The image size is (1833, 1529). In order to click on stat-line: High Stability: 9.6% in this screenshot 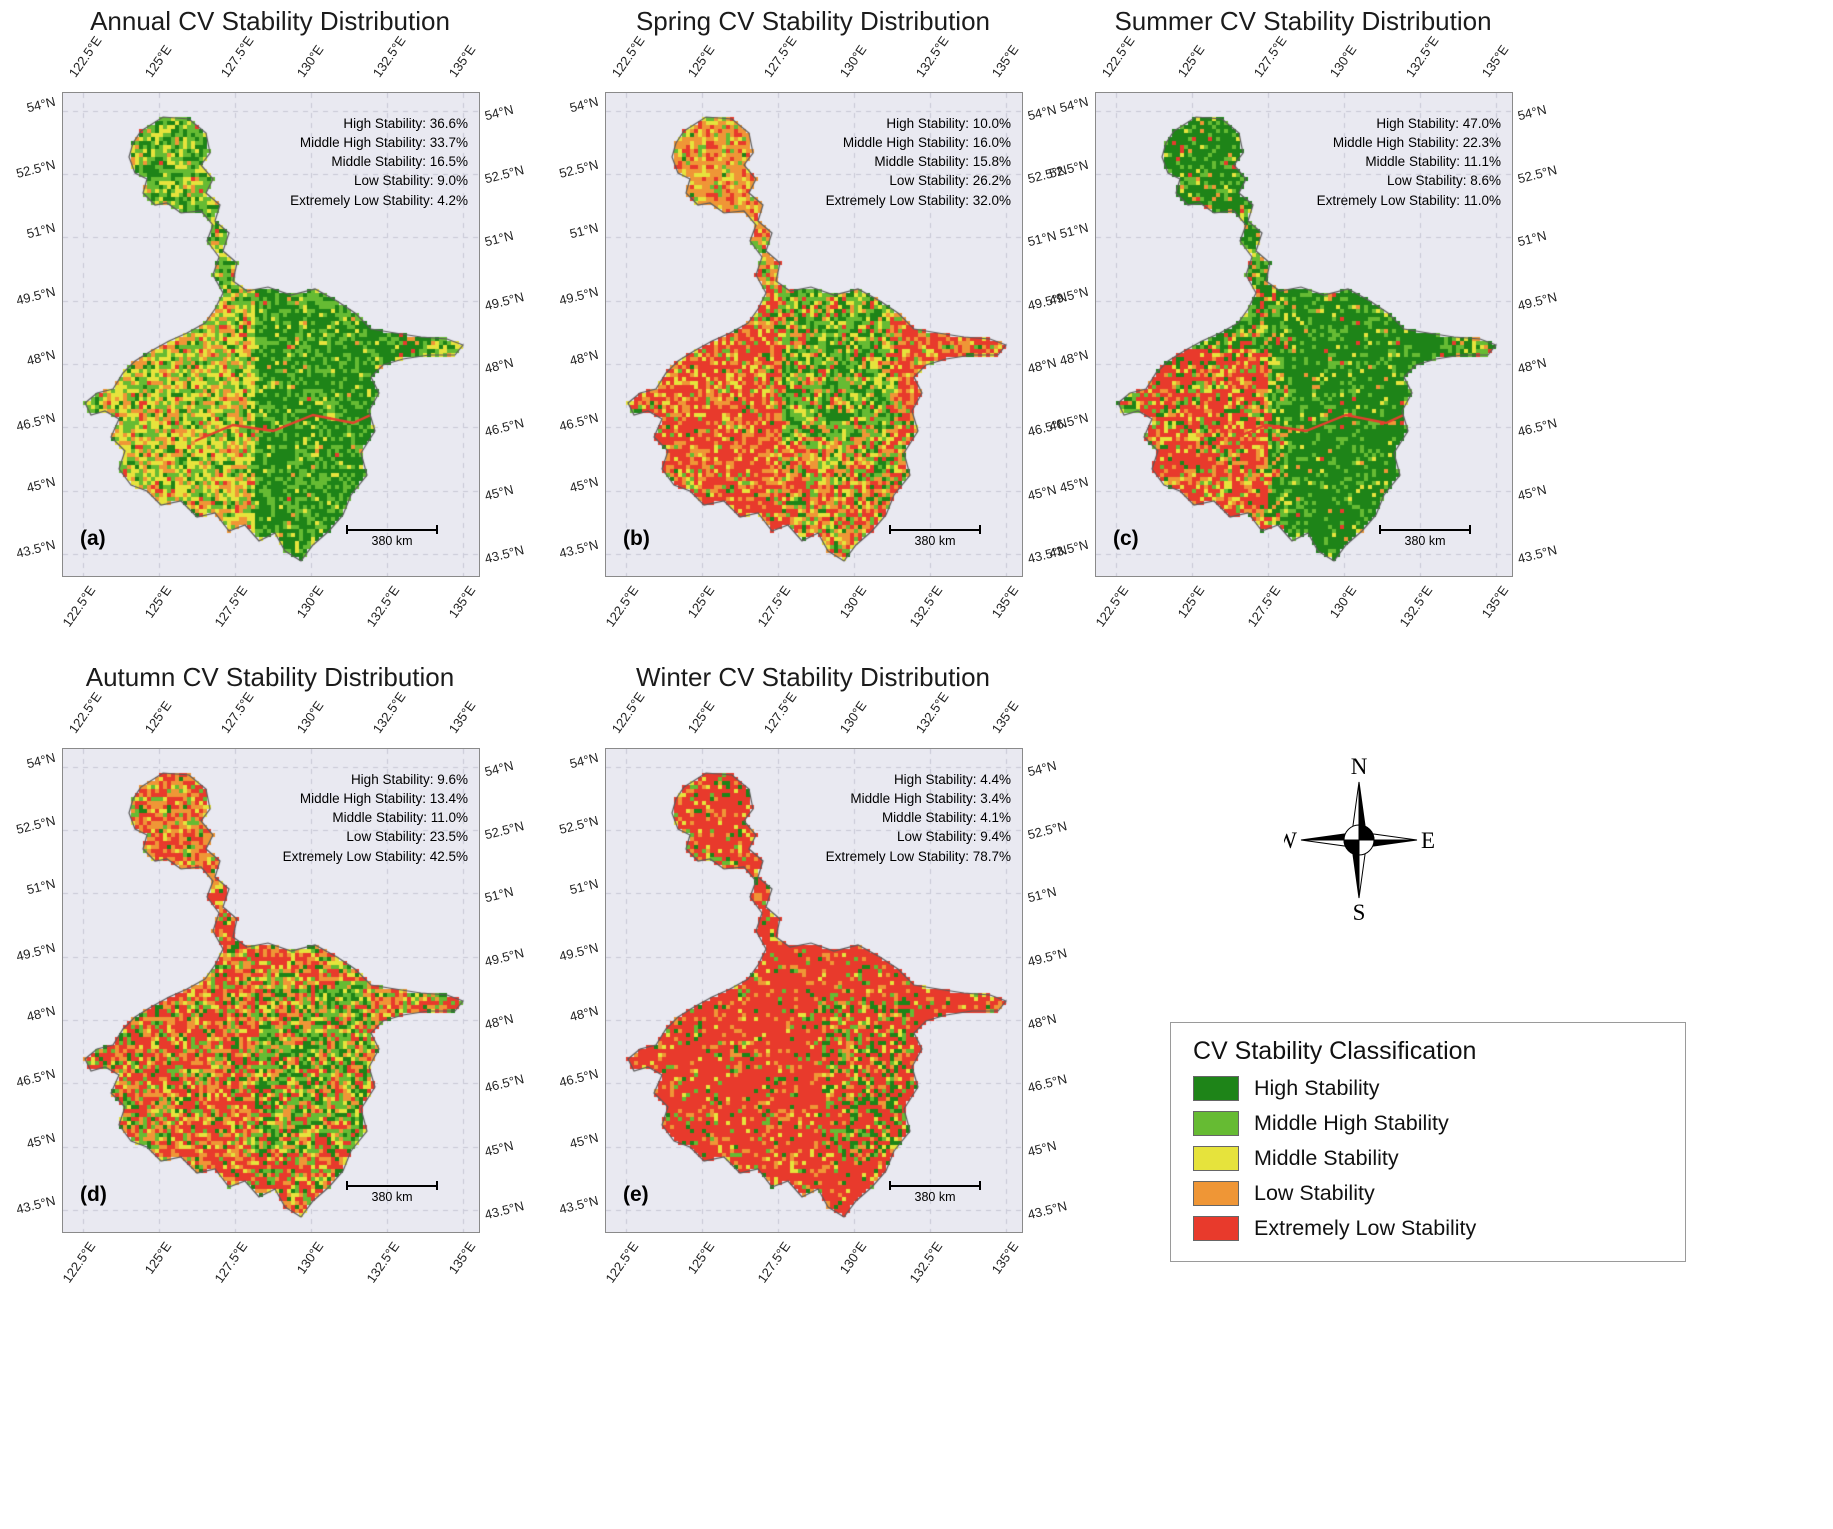, I will do `click(409, 779)`.